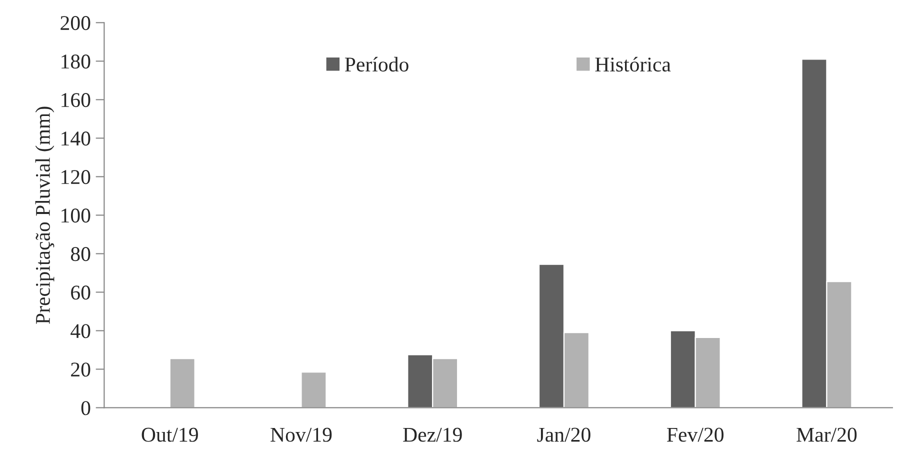 Image resolution: width=906 pixels, height=453 pixels. Describe the element at coordinates (76, 215) in the screenshot. I see `y-tick-label: 100` at that location.